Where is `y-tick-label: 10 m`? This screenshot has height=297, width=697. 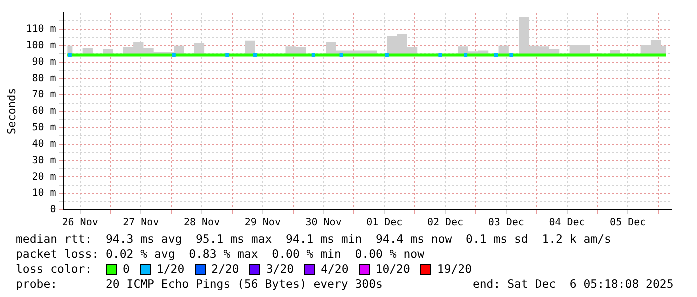 y-tick-label: 10 m is located at coordinates (44, 194).